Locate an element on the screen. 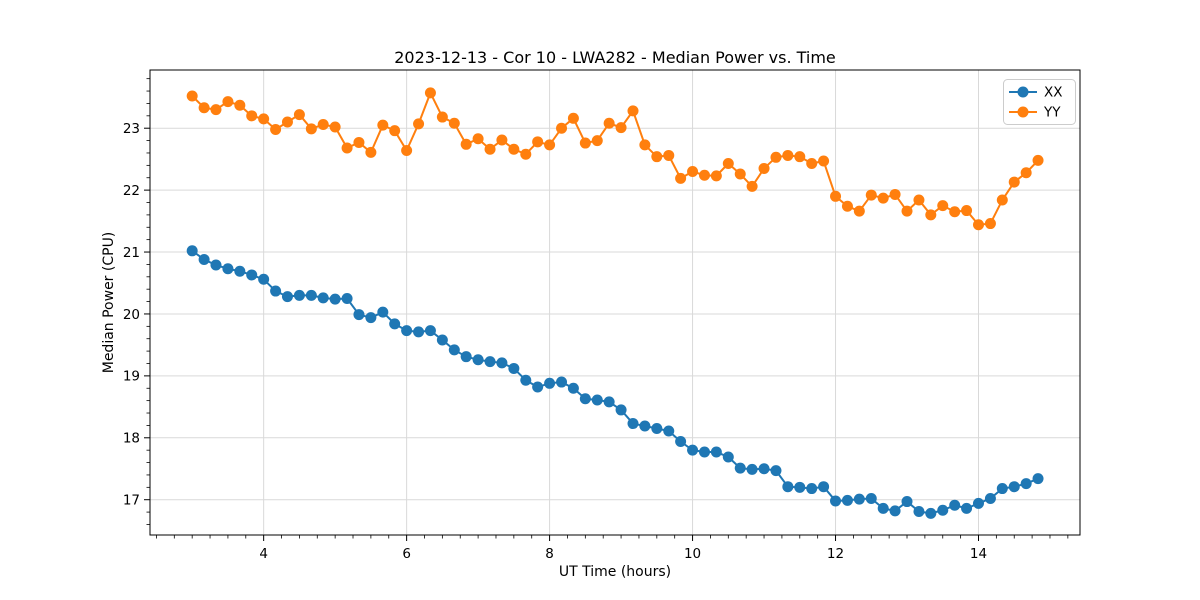  y-tick-label: 21 is located at coordinates (131, 253).